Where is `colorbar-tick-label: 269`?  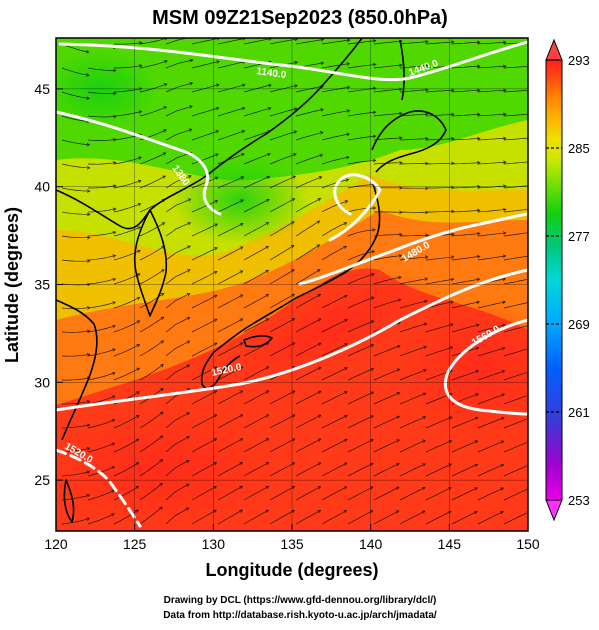 colorbar-tick-label: 269 is located at coordinates (579, 324).